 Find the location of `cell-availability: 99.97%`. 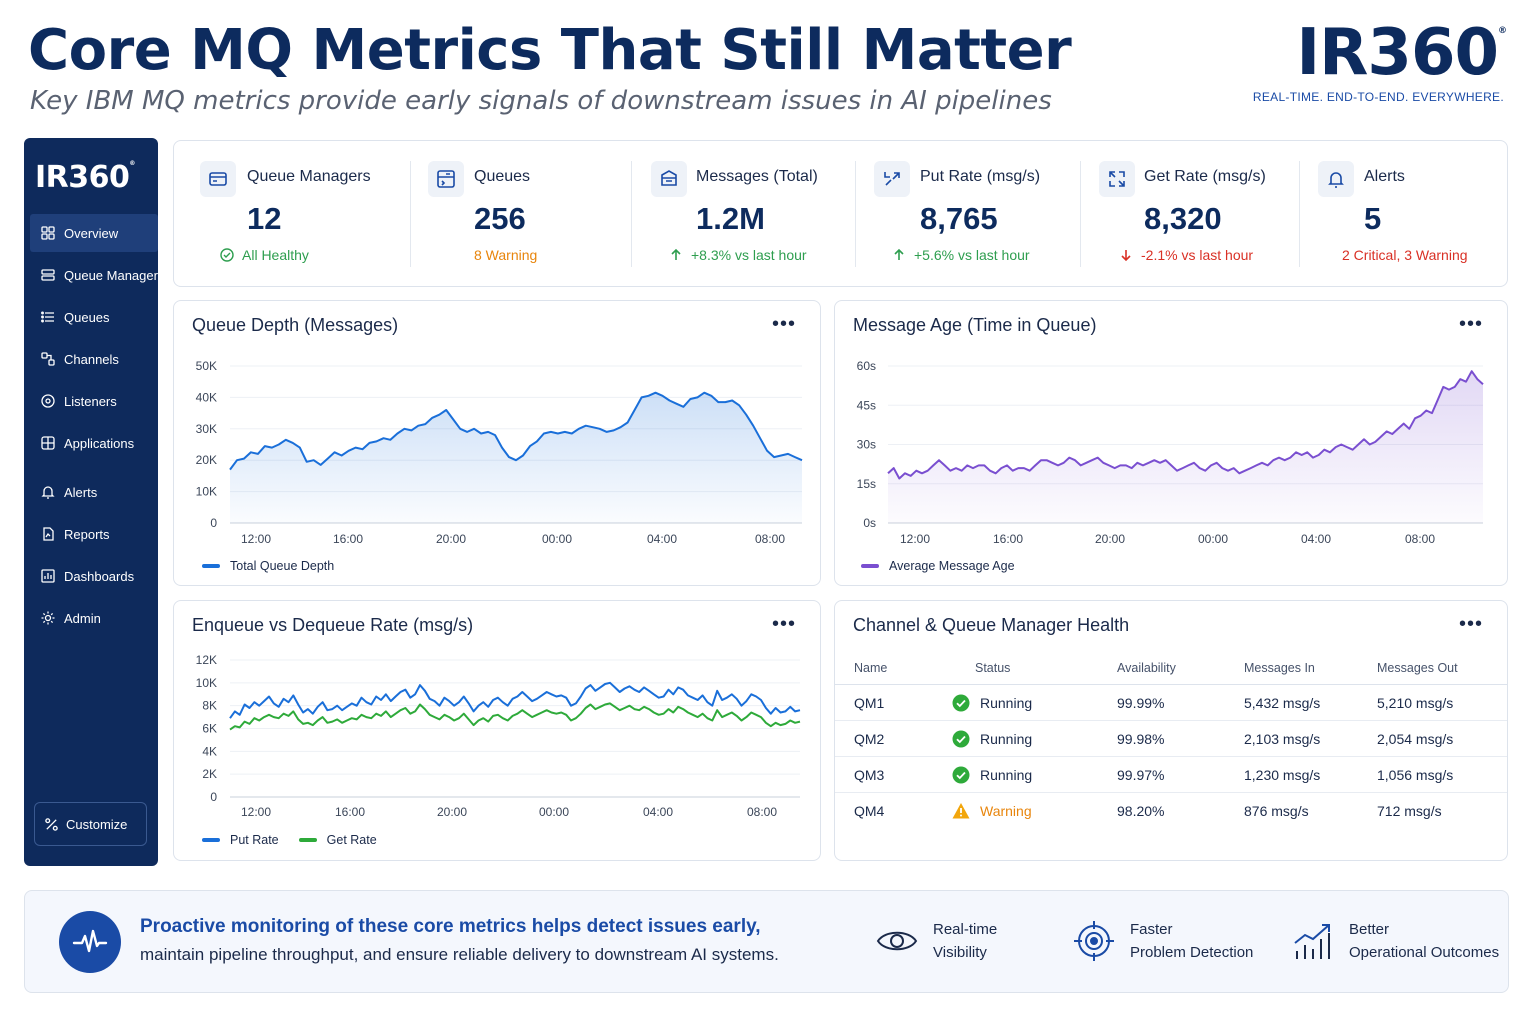

cell-availability: 99.97% is located at coordinates (1141, 774).